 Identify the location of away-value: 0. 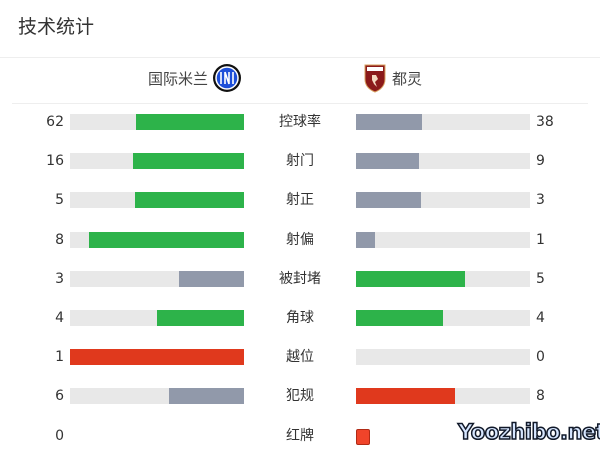
(540, 357).